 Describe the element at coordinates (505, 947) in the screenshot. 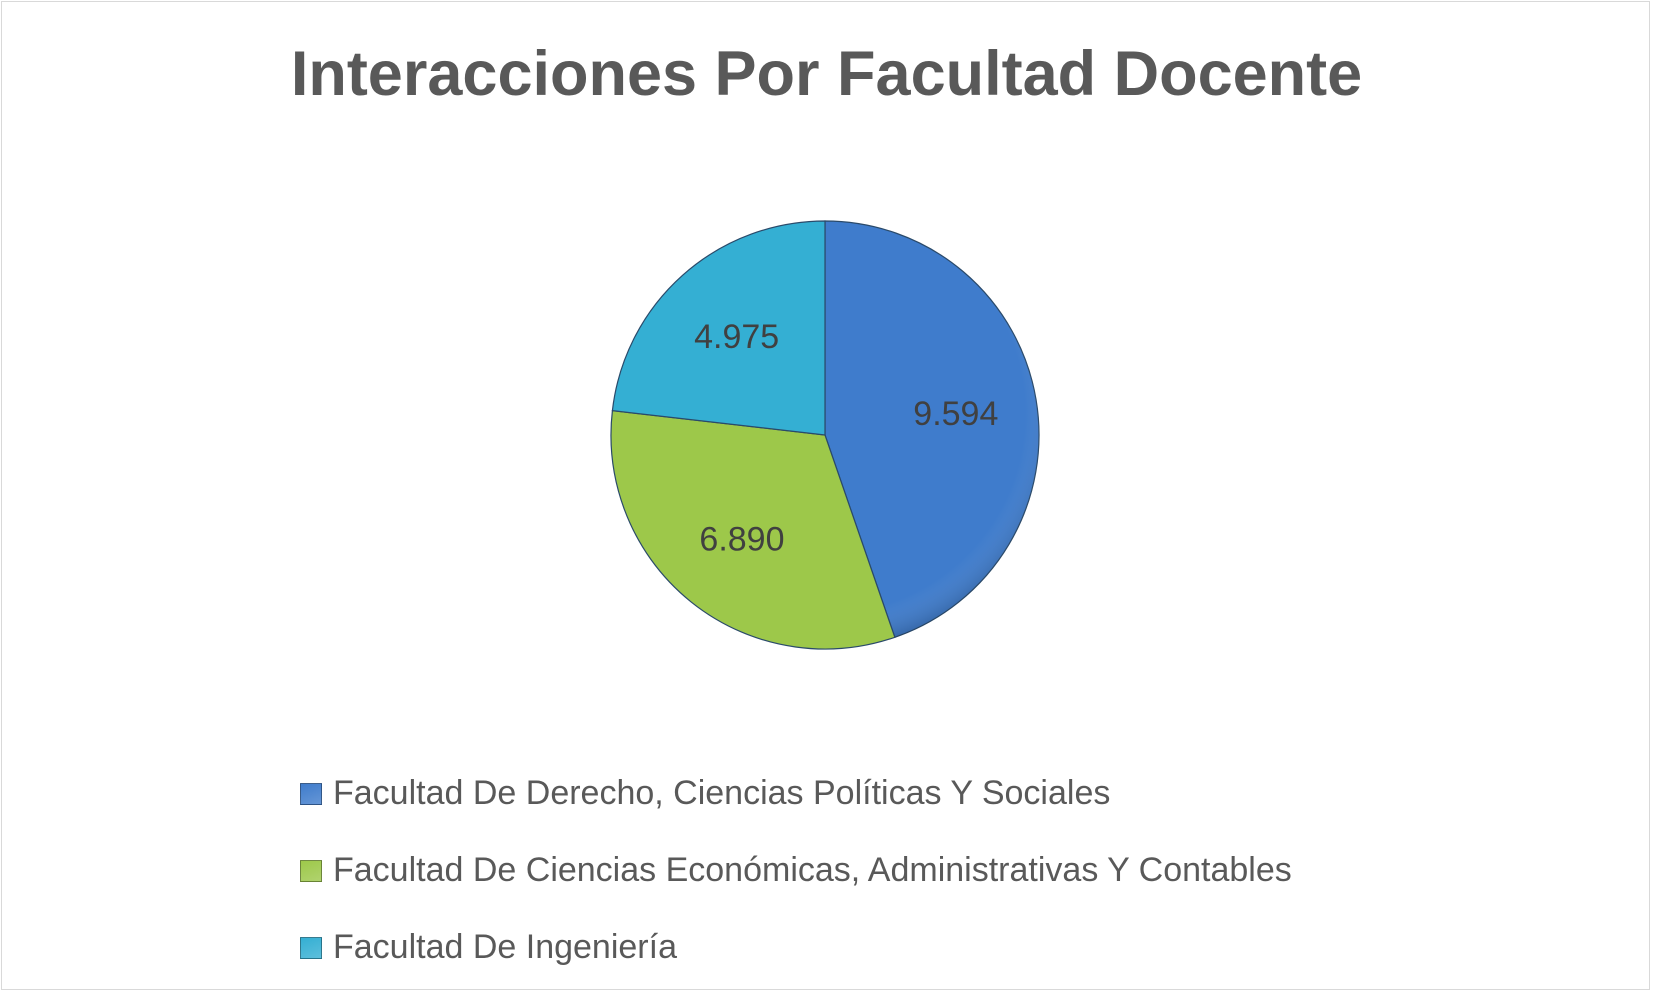

I see `legend-label: Facultad De Ingeniería` at that location.